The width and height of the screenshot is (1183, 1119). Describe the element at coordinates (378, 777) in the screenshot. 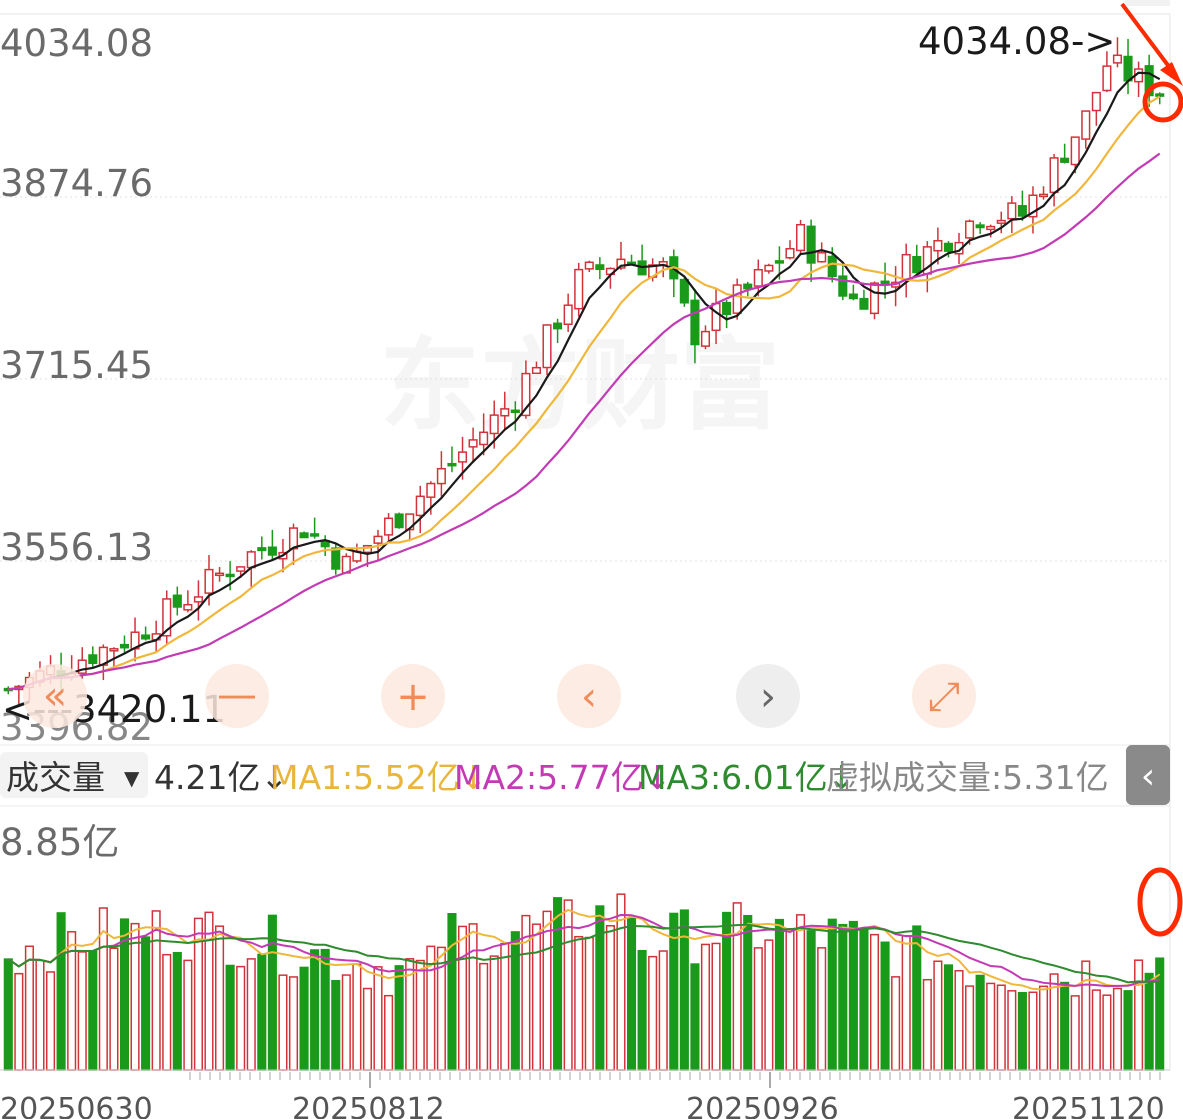

I see `ma1-value: MA1:5.52亿↓` at that location.